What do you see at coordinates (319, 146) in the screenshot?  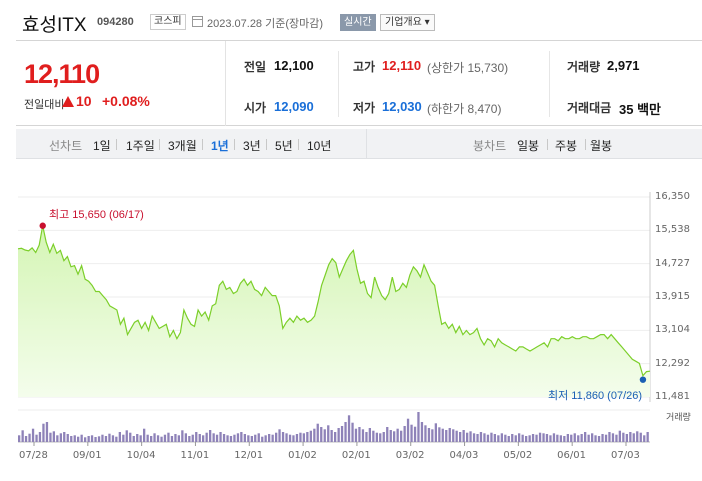 I see `tab-10y: 10년` at bounding box center [319, 146].